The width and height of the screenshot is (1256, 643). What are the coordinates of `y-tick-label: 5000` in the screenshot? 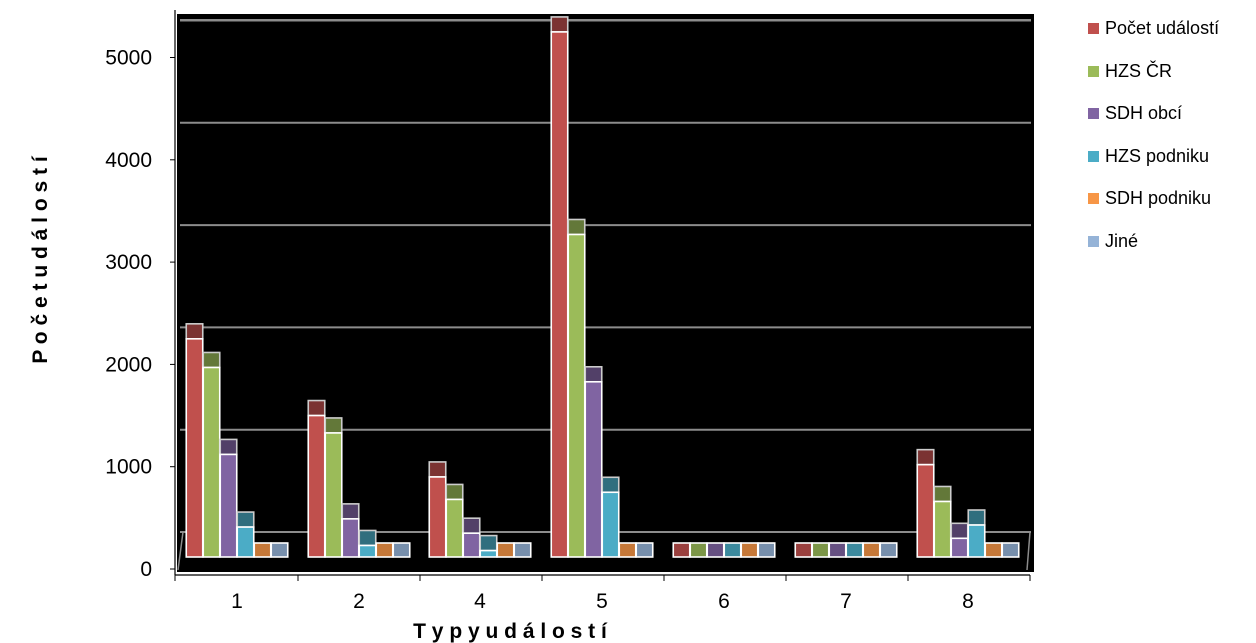 It's located at (128, 58).